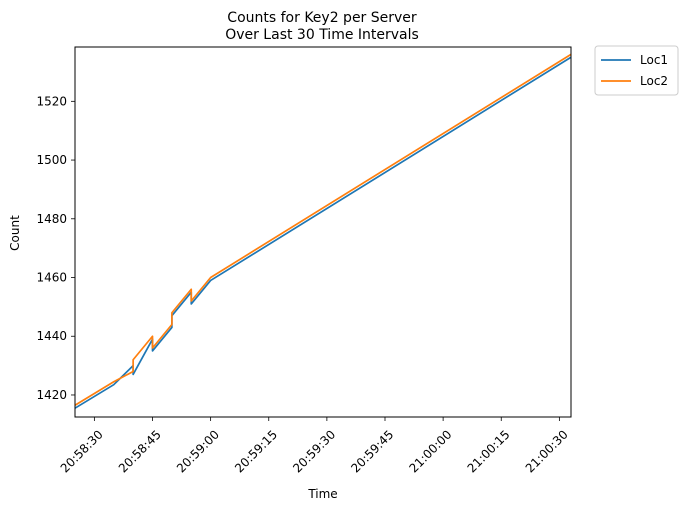  Describe the element at coordinates (51, 101) in the screenshot. I see `y-tick-label: 1520` at that location.